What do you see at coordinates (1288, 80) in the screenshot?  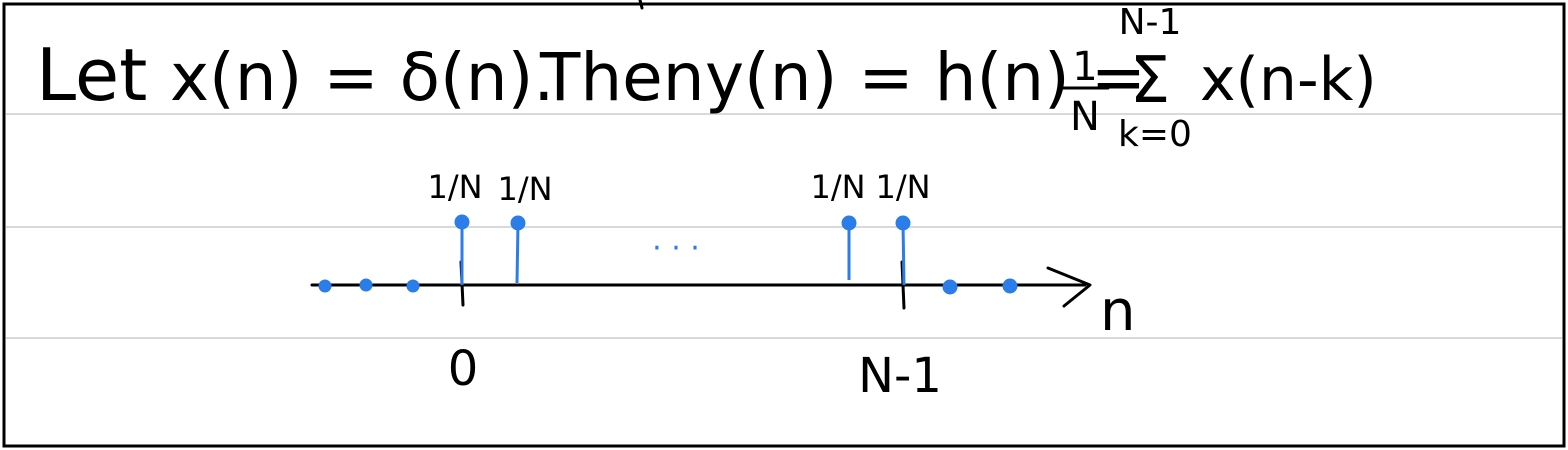 I see `summand: x(n-k)` at bounding box center [1288, 80].